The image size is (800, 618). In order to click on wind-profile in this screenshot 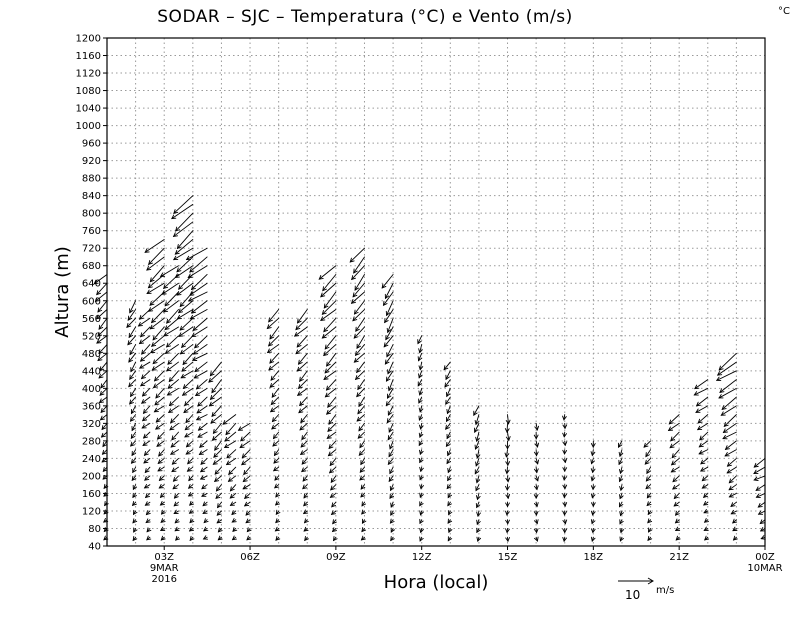, I will do `click(328, 403)`.